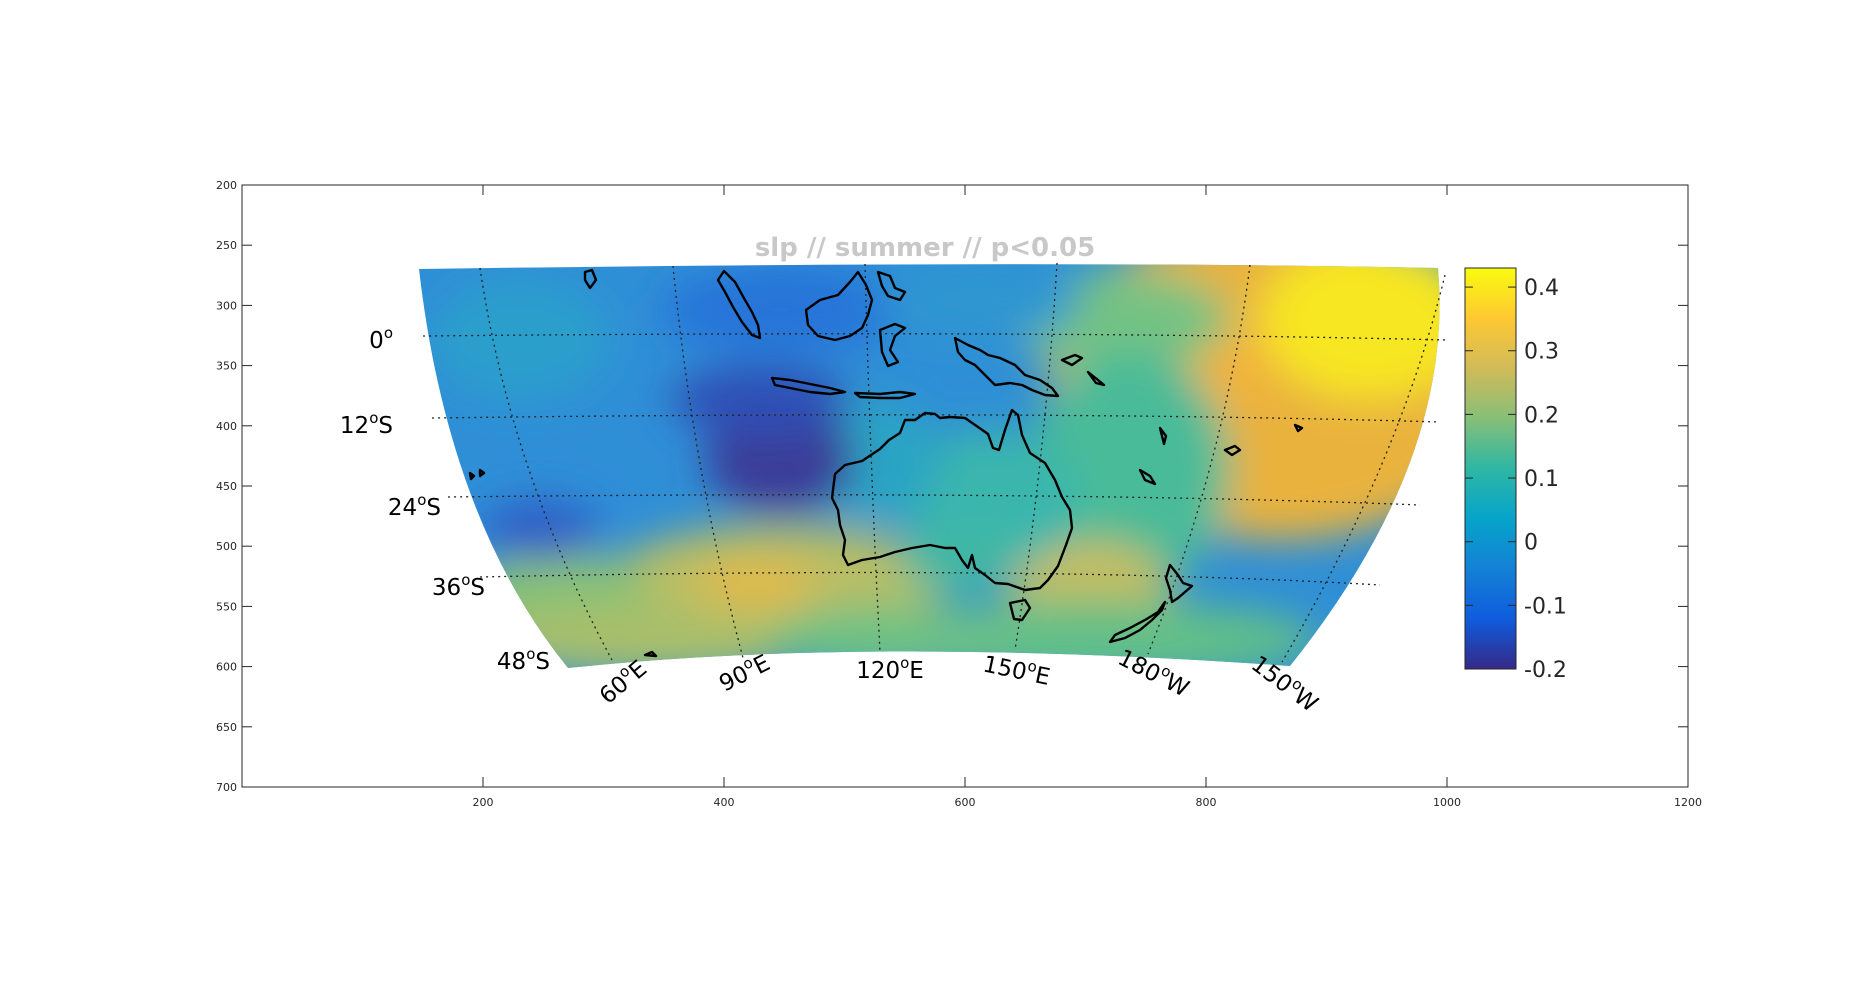  I want to click on sumatra-coastline, so click(739, 304).